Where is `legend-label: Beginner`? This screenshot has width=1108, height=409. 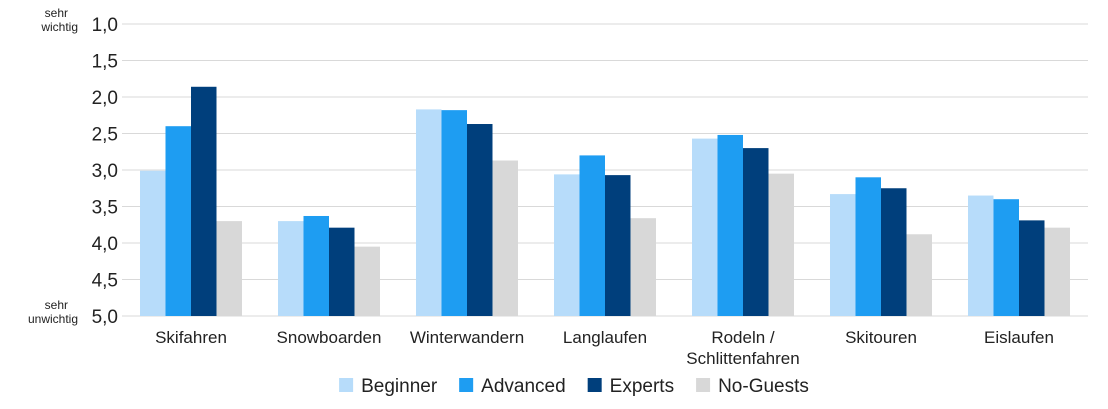
legend-label: Beginner is located at coordinates (399, 386).